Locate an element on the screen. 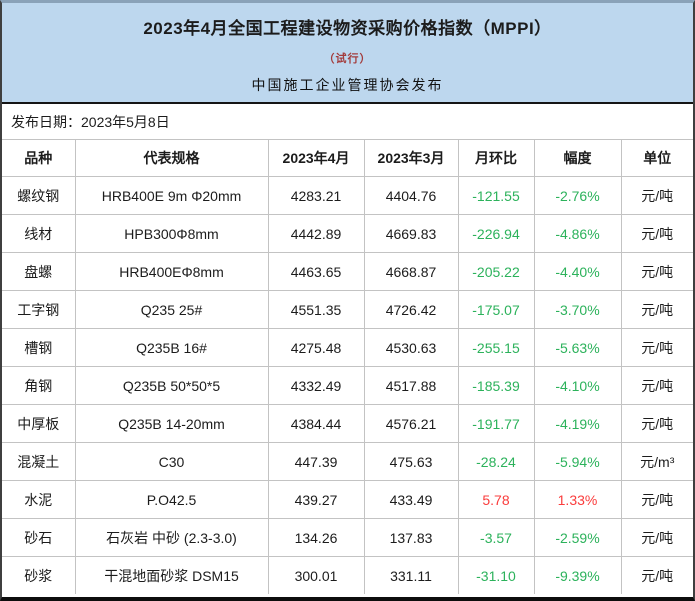 The height and width of the screenshot is (601, 695). cell-mom-change: -28.24 is located at coordinates (496, 461).